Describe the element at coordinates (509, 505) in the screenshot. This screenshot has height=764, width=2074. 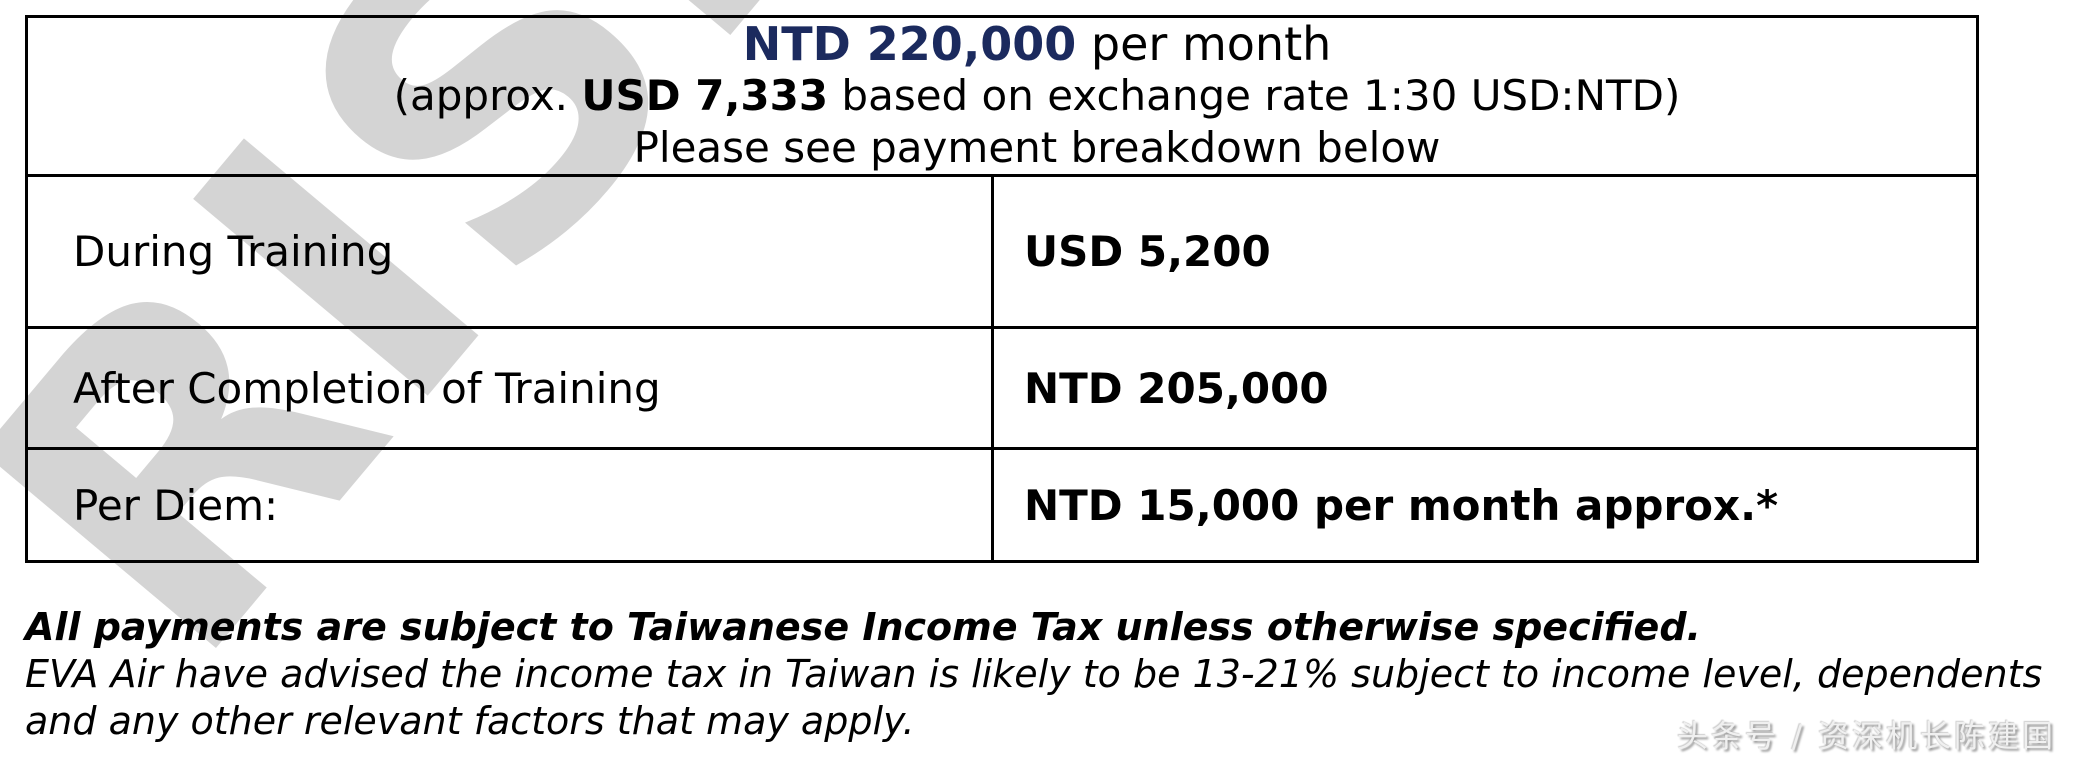
I see `row-label-per-diem: Per Diem:` at that location.